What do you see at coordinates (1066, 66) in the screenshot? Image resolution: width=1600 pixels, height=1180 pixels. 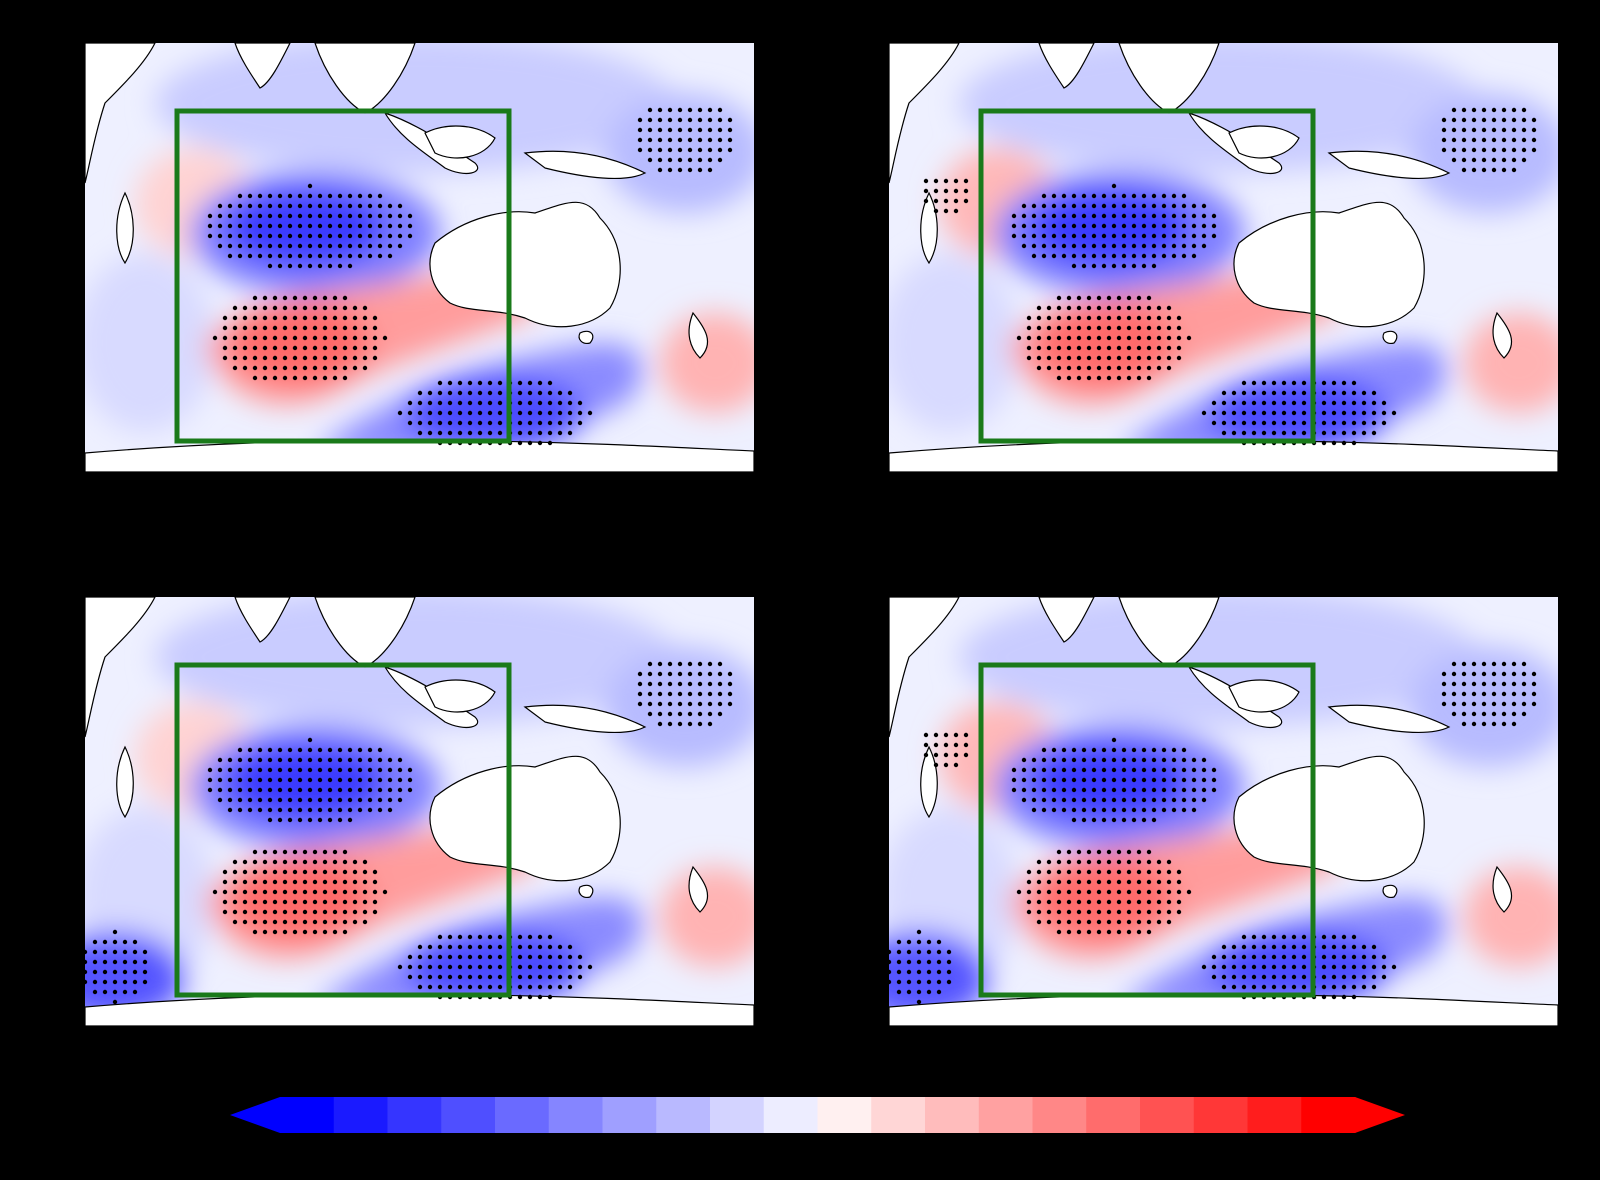 I see `india-landmass` at bounding box center [1066, 66].